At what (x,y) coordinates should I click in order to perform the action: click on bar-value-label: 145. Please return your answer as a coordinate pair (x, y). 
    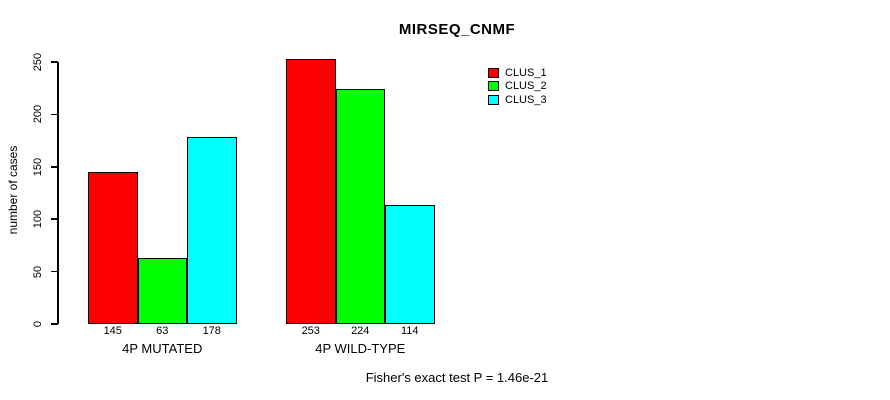
    Looking at the image, I should click on (112, 331).